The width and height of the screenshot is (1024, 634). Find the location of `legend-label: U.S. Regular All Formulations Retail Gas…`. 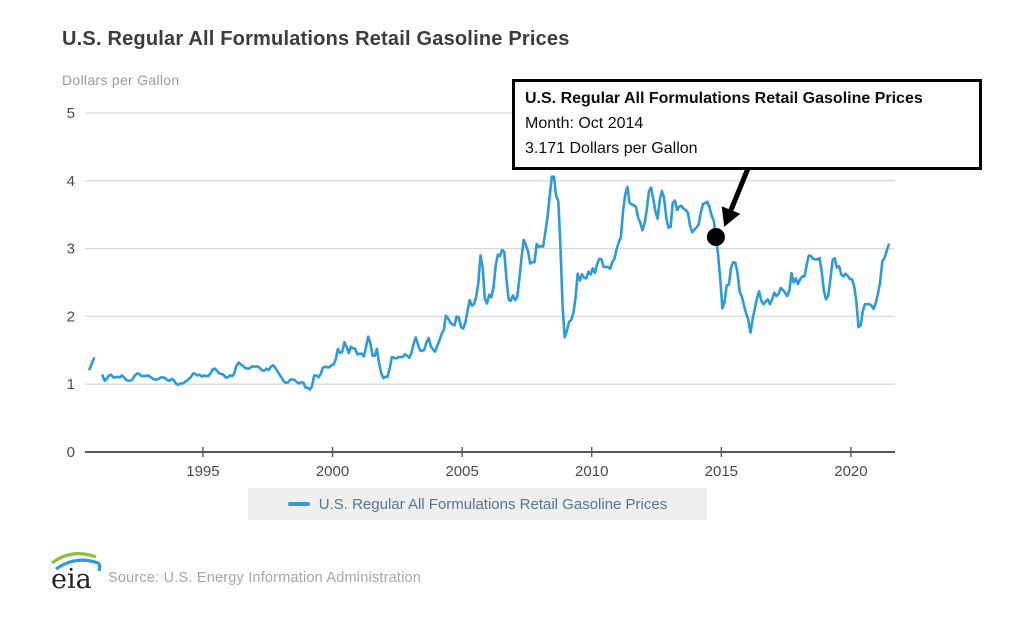

legend-label: U.S. Regular All Formulations Retail Gas… is located at coordinates (493, 504).